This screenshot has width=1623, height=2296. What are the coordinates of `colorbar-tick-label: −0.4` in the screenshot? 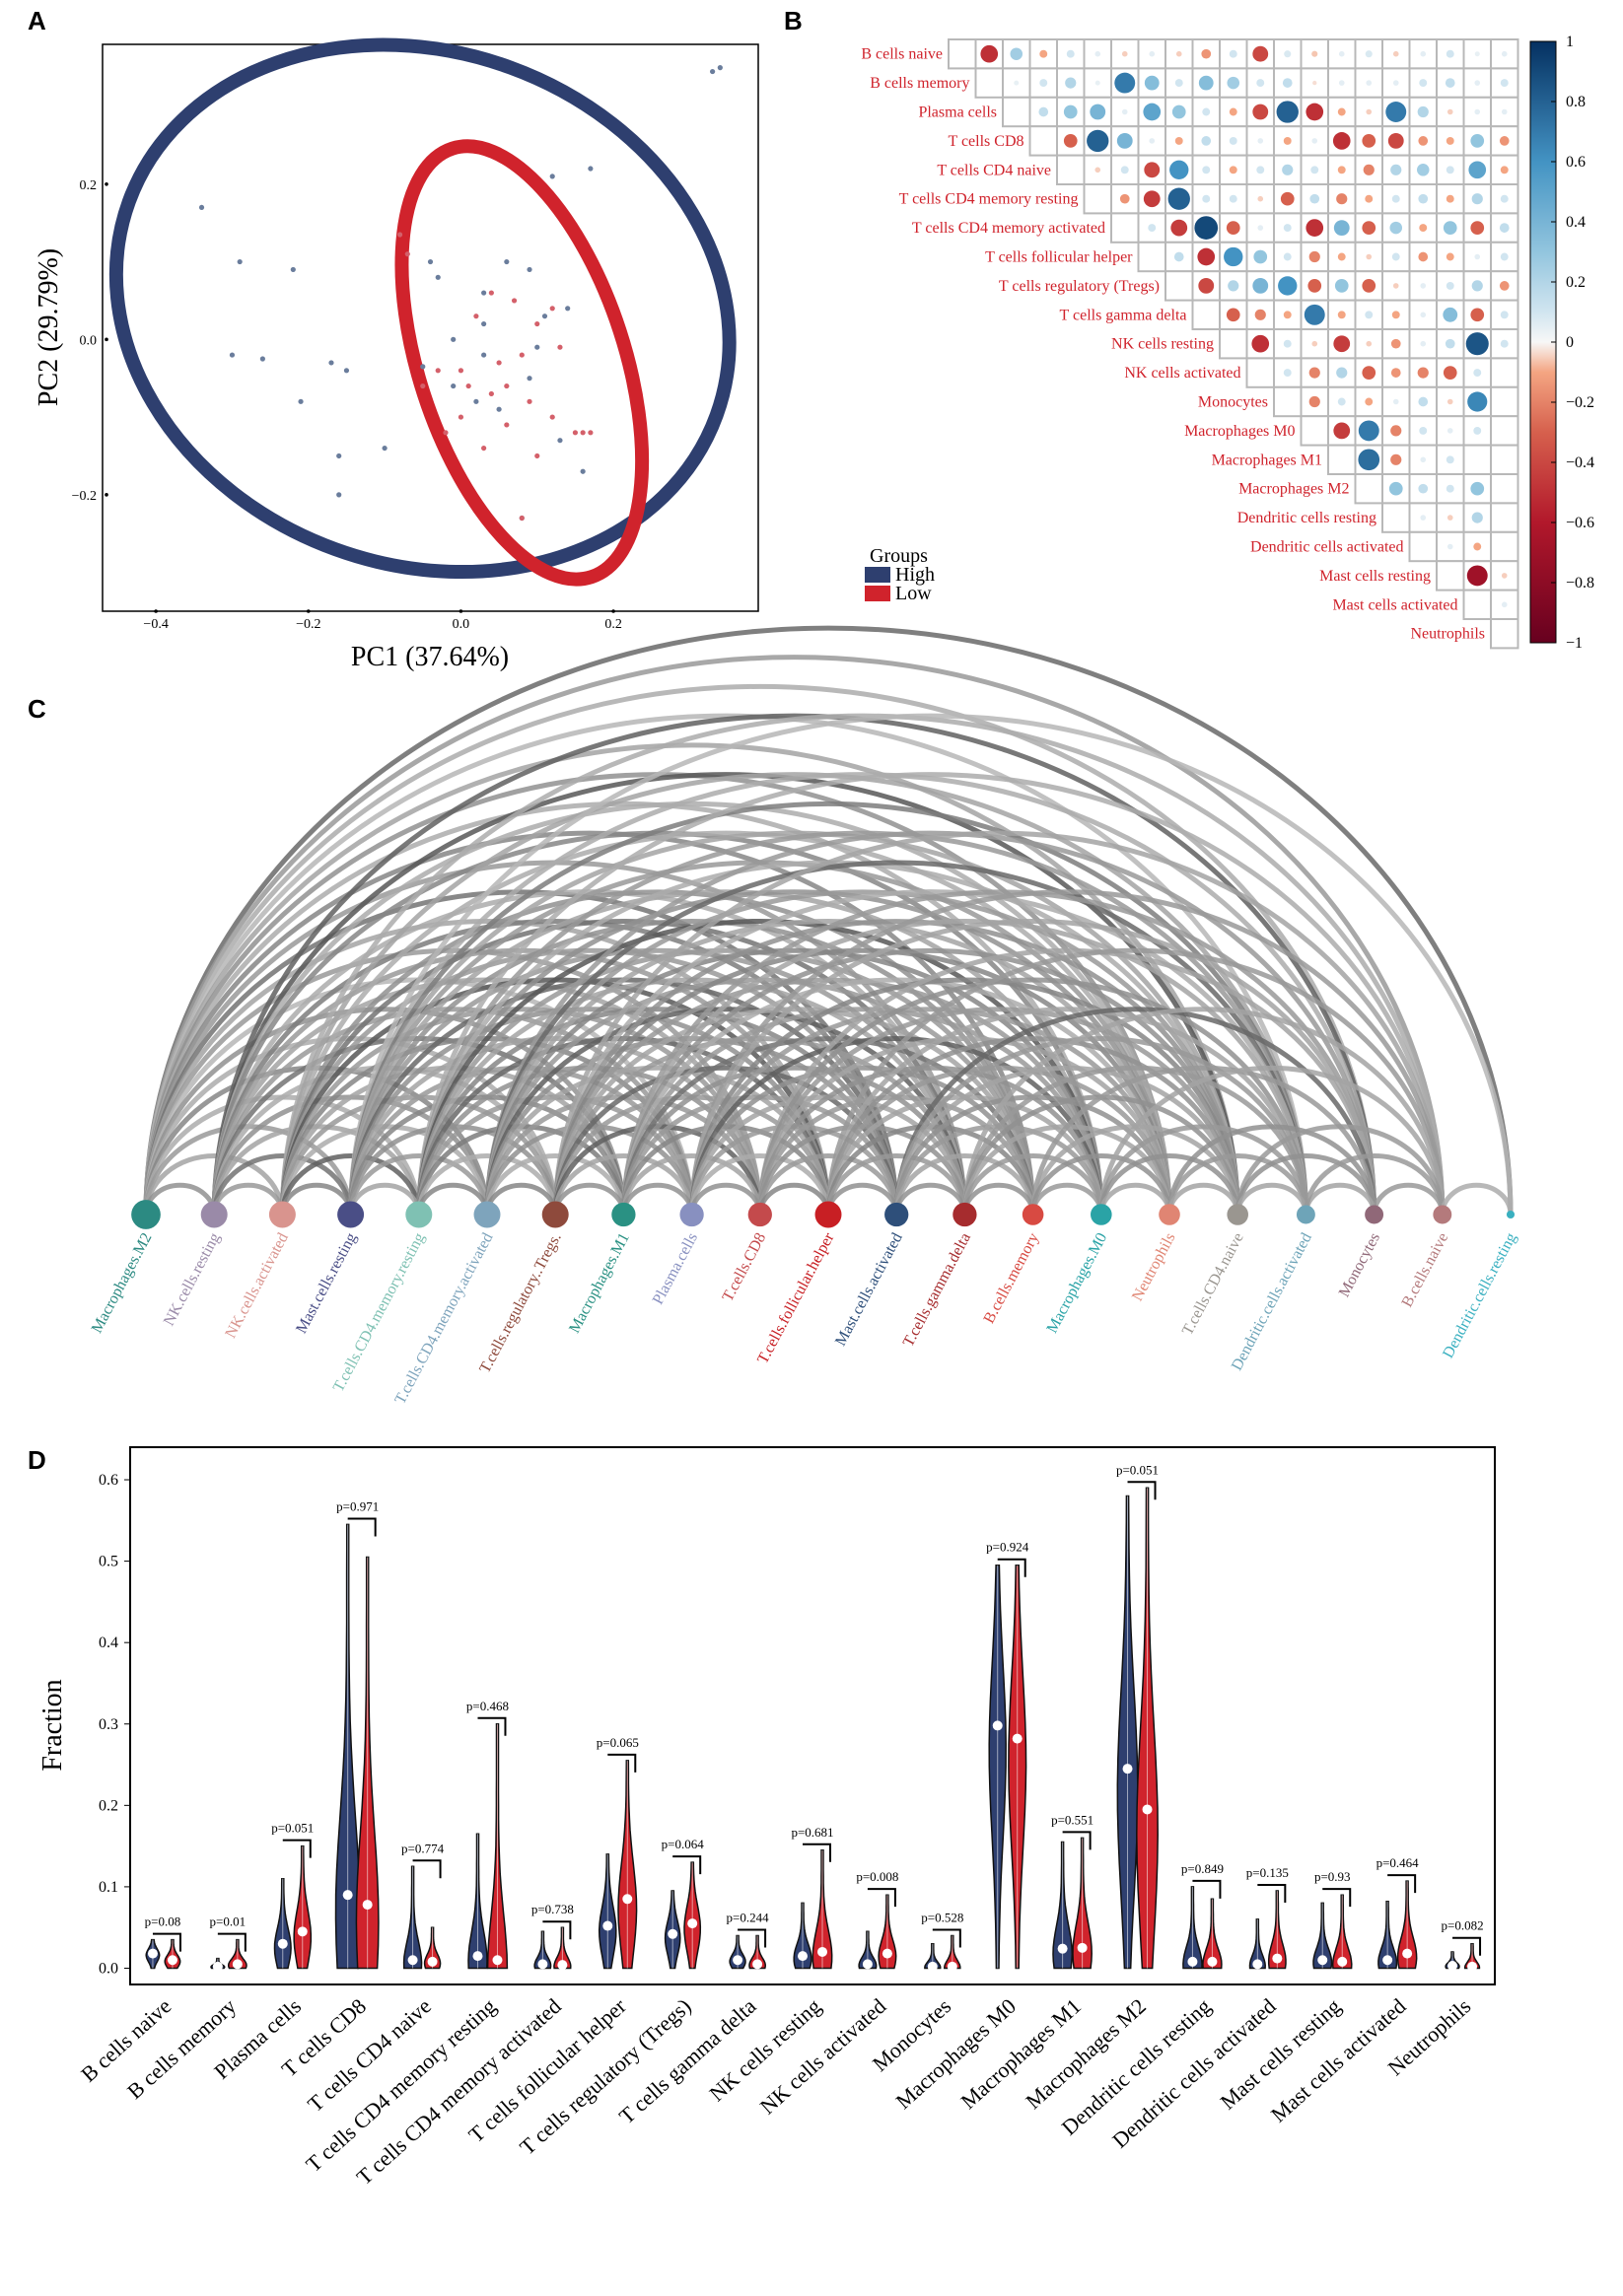 It's located at (1580, 462).